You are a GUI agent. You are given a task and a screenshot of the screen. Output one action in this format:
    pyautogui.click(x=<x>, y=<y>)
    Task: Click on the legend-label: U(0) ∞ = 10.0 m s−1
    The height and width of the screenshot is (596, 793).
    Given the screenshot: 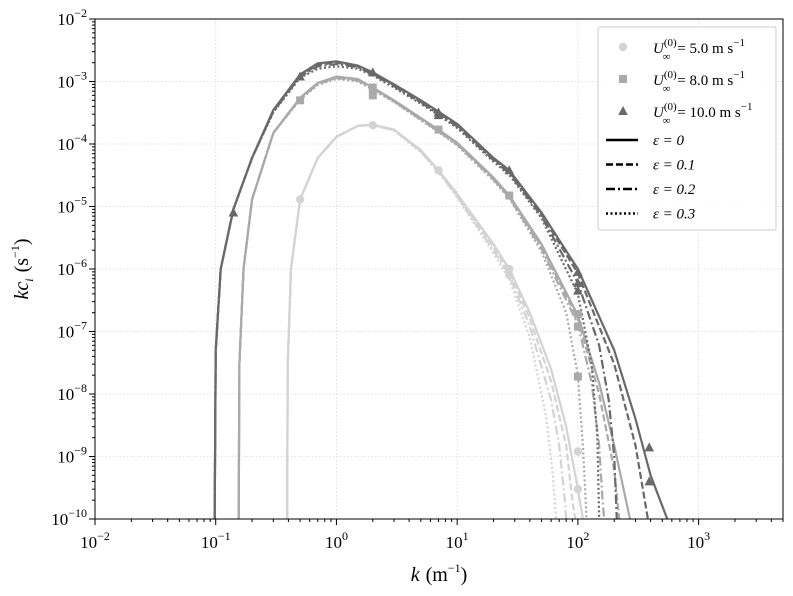 What is the action you would take?
    pyautogui.click(x=702, y=114)
    